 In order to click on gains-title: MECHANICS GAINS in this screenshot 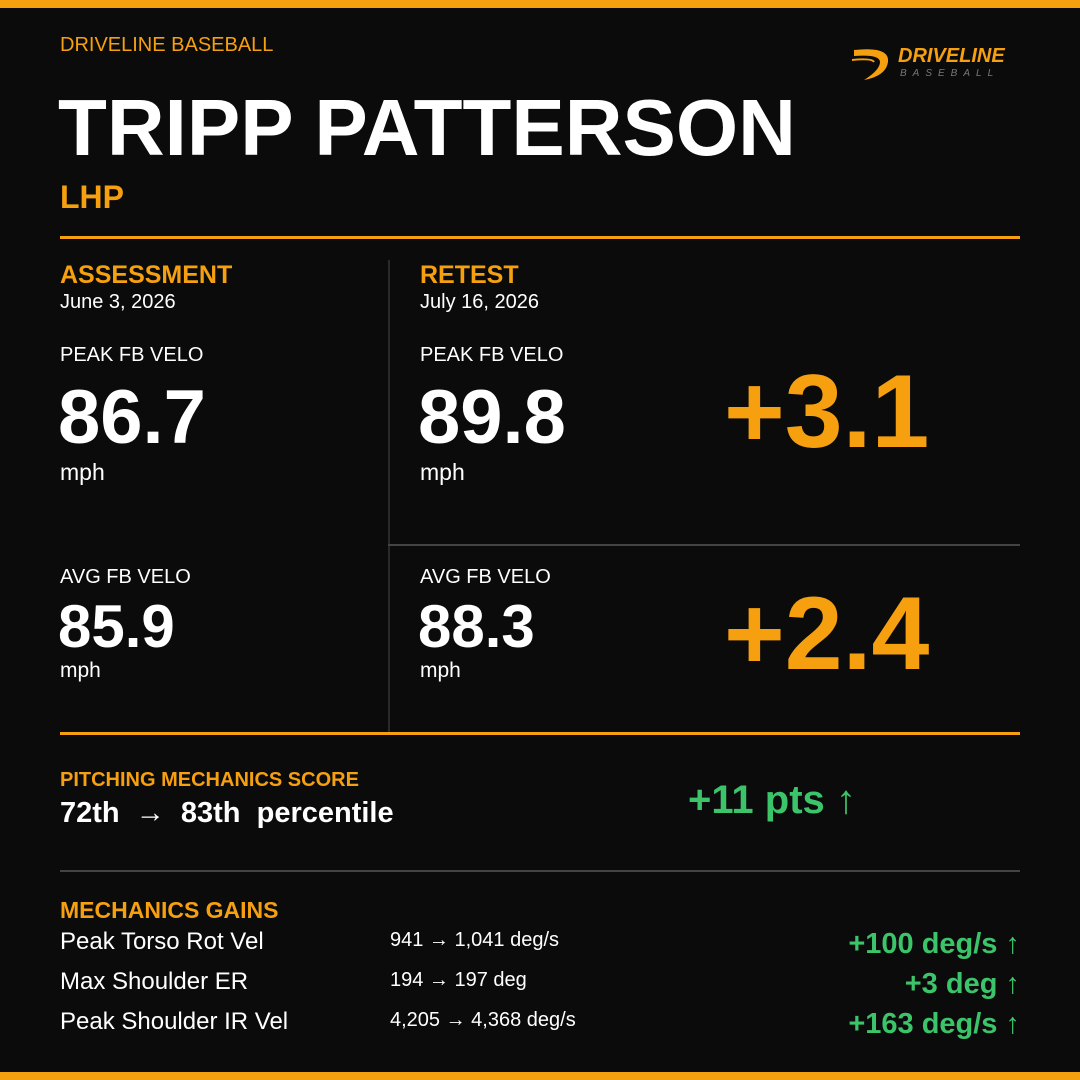, I will do `click(169, 910)`.